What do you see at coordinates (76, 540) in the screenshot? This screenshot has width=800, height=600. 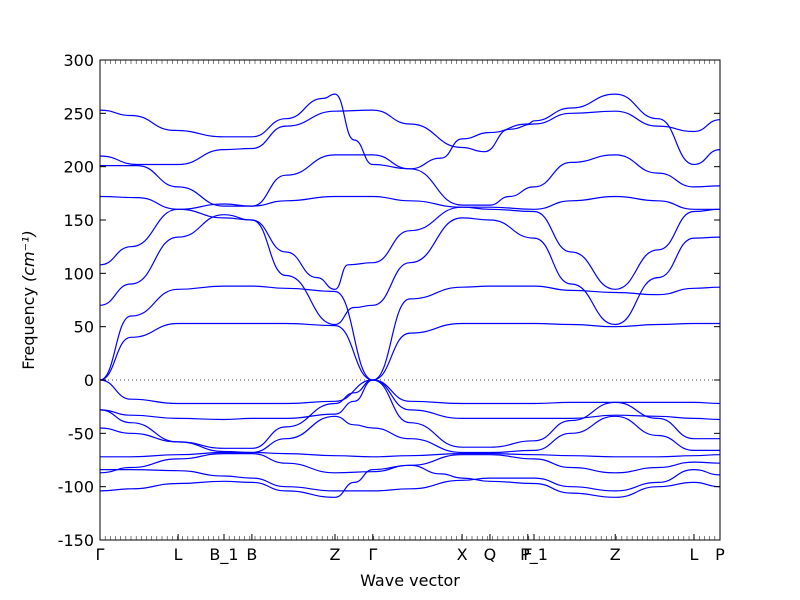 I see `y-tick-label: -150` at bounding box center [76, 540].